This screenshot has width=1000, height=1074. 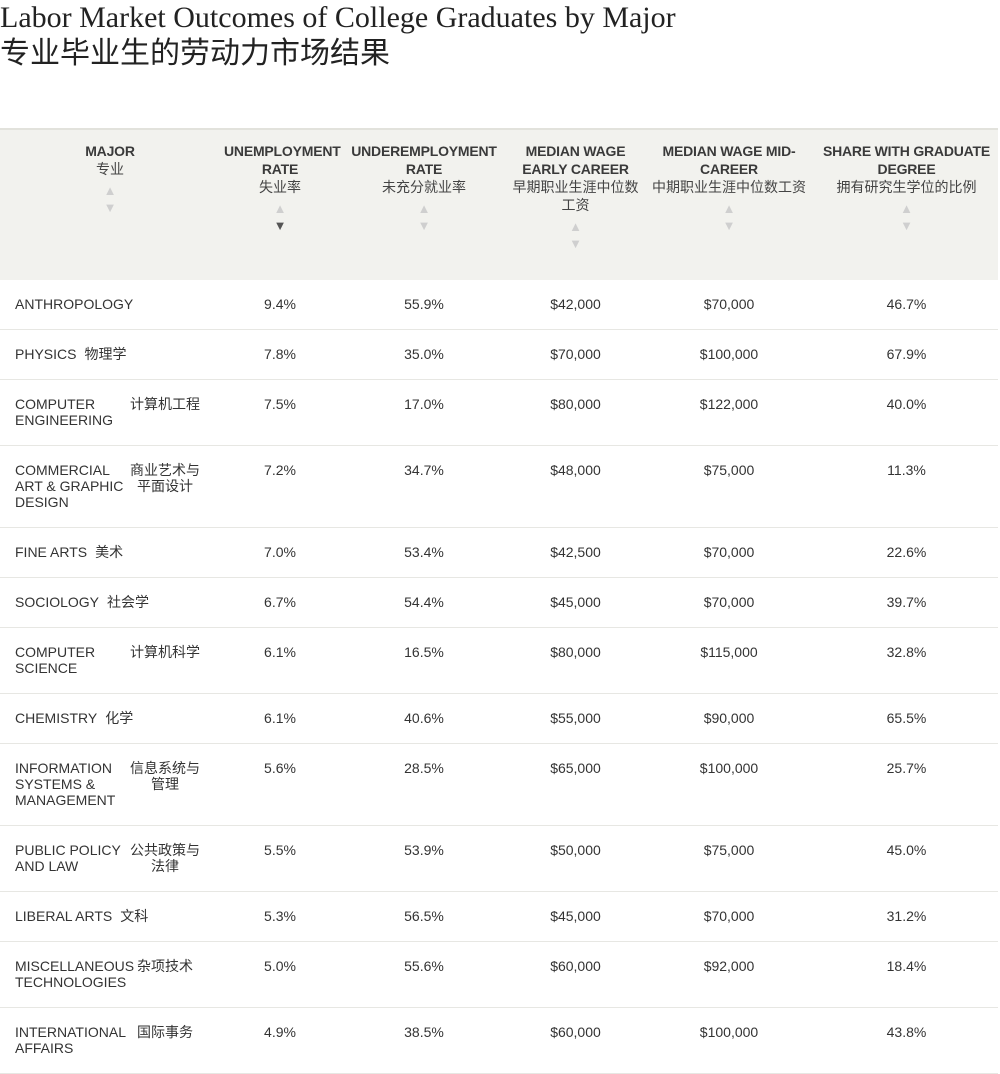 I want to click on wage-mid-cell: $92,000, so click(x=729, y=974).